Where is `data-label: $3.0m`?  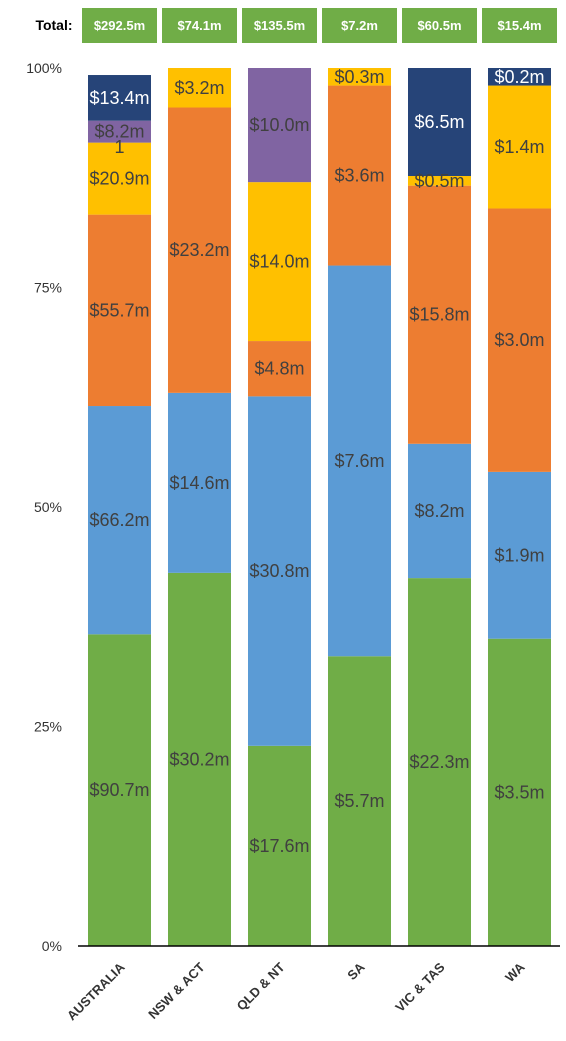 data-label: $3.0m is located at coordinates (519, 340).